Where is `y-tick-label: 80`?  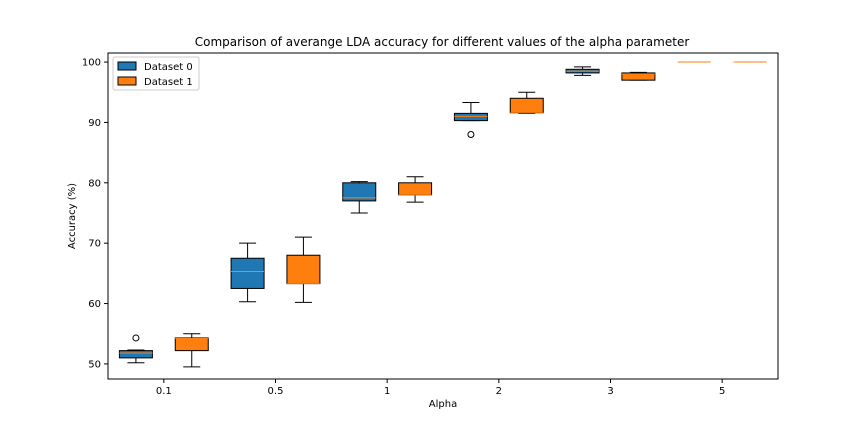
y-tick-label: 80 is located at coordinates (94, 183).